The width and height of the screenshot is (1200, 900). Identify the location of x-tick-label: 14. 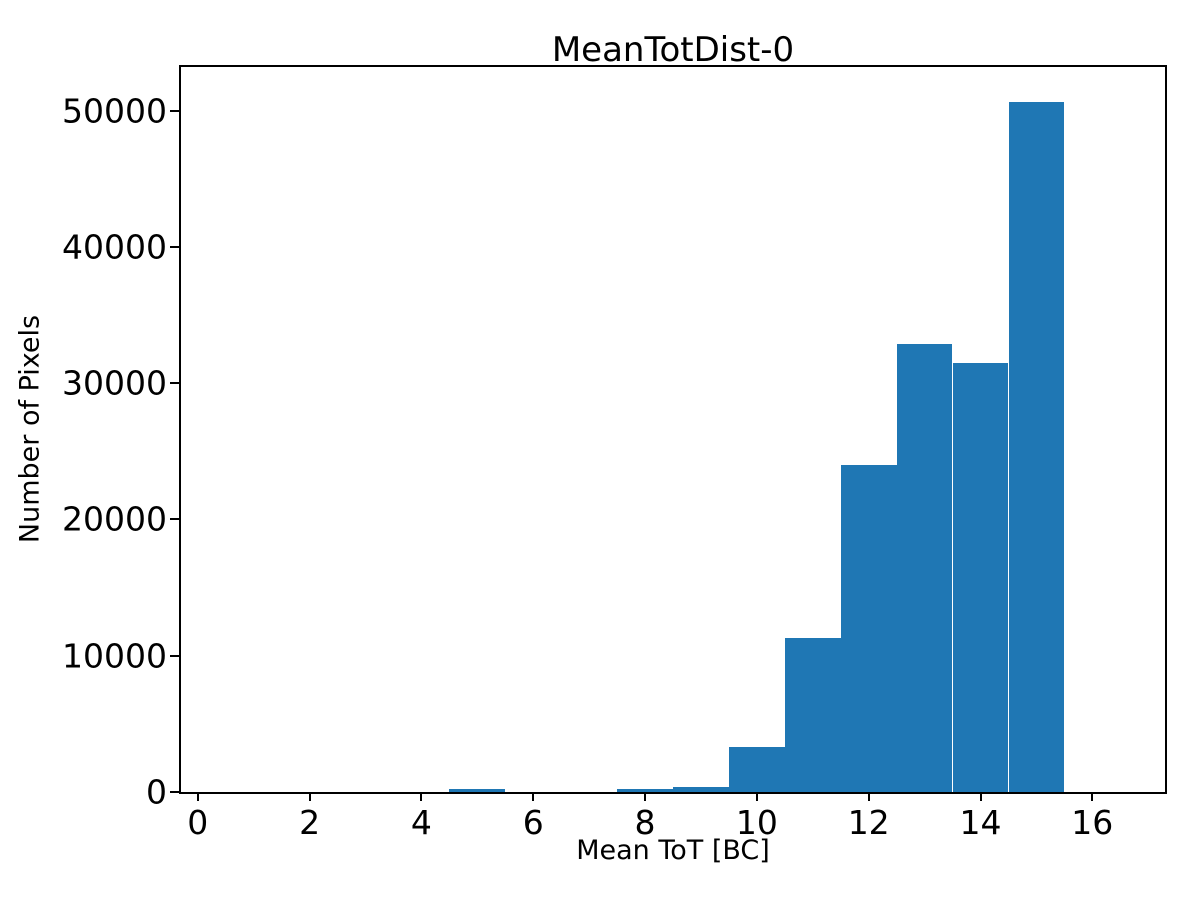
(980, 822).